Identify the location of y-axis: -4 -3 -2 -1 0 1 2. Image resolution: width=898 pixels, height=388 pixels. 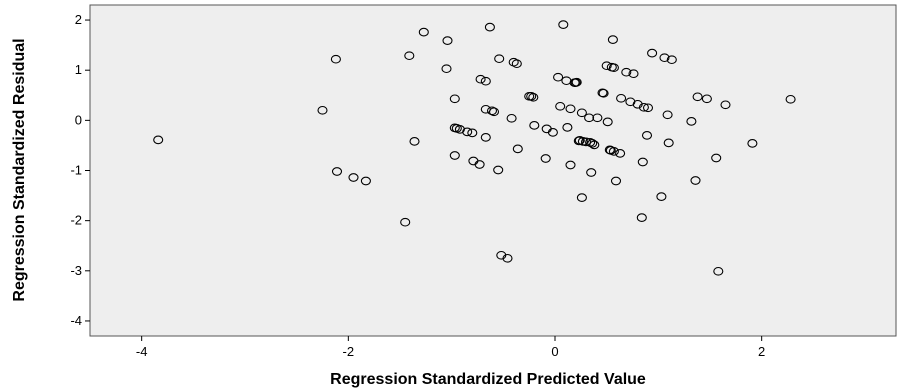
(80, 170).